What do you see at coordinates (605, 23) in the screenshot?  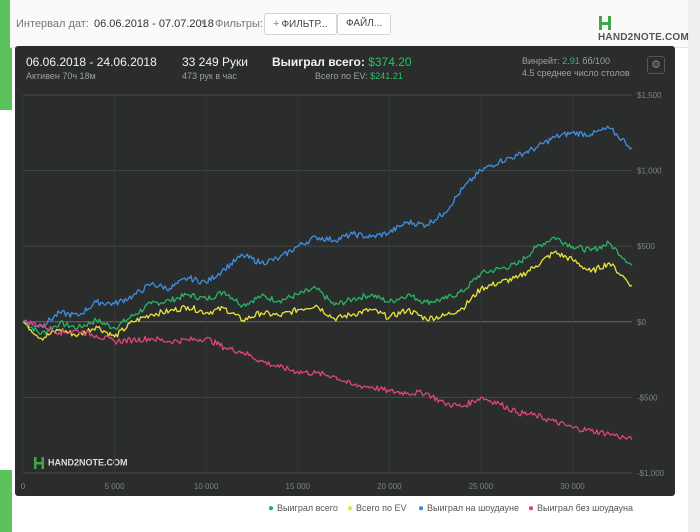 I see `logo-icon` at bounding box center [605, 23].